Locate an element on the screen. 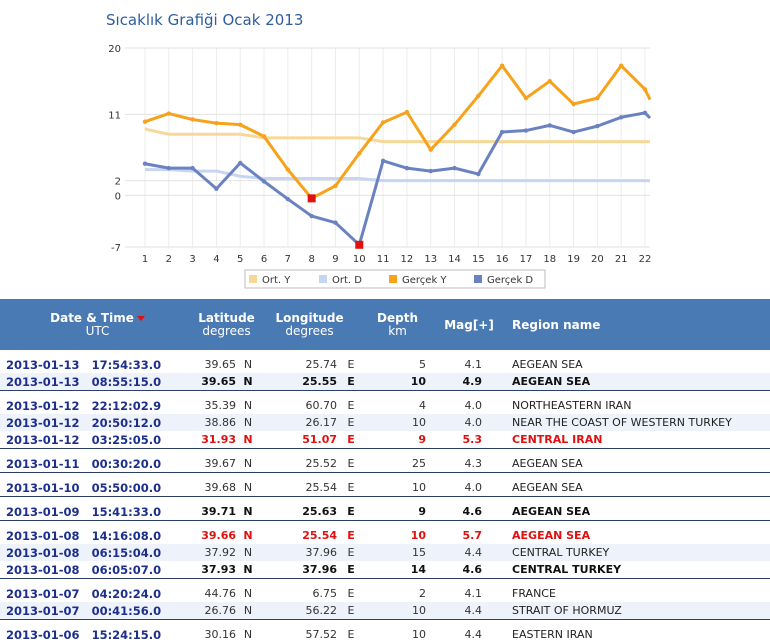 The height and width of the screenshot is (643, 770). cell-region: CENTRAL TURKEY is located at coordinates (637, 552).